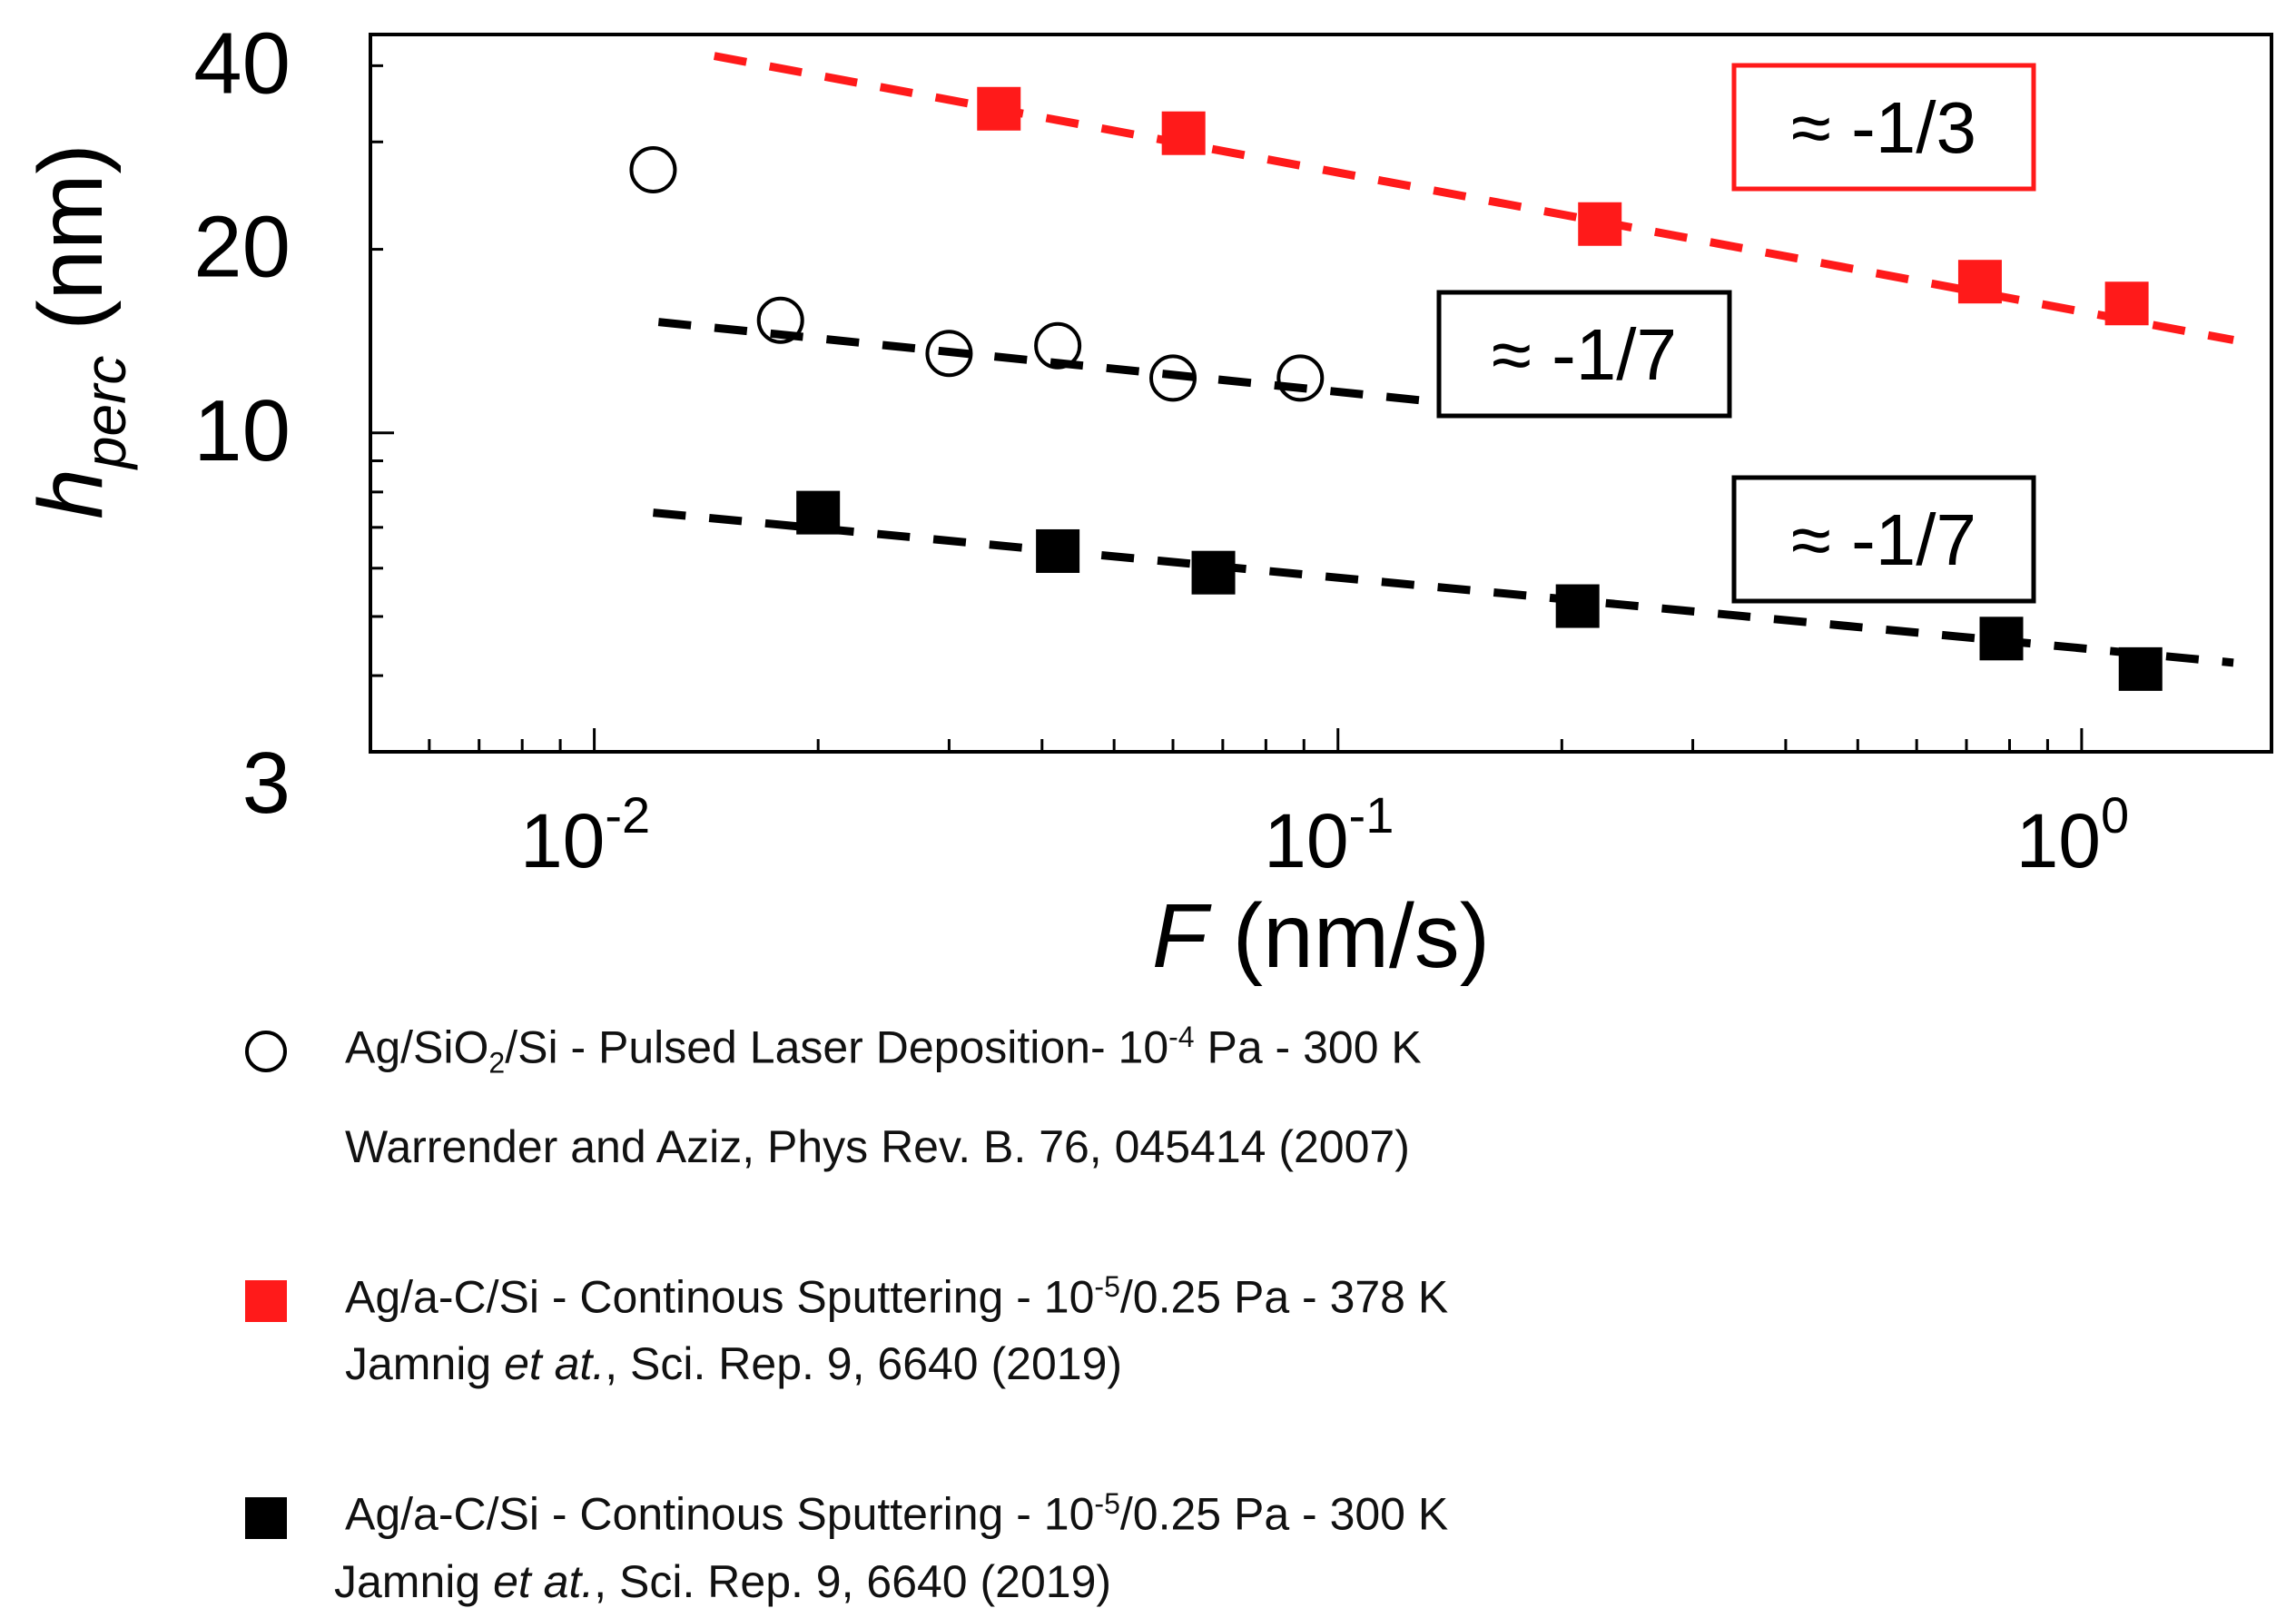 The image size is (2296, 1618). I want to click on y-tick-label: 20, so click(242, 247).